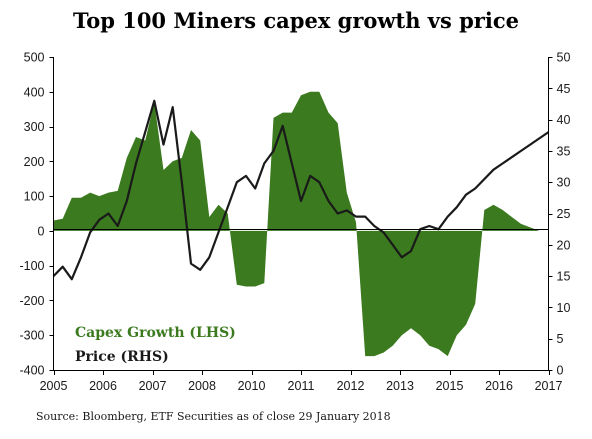 This screenshot has width=592, height=439. Describe the element at coordinates (560, 371) in the screenshot. I see `right-tick-label: 0` at that location.